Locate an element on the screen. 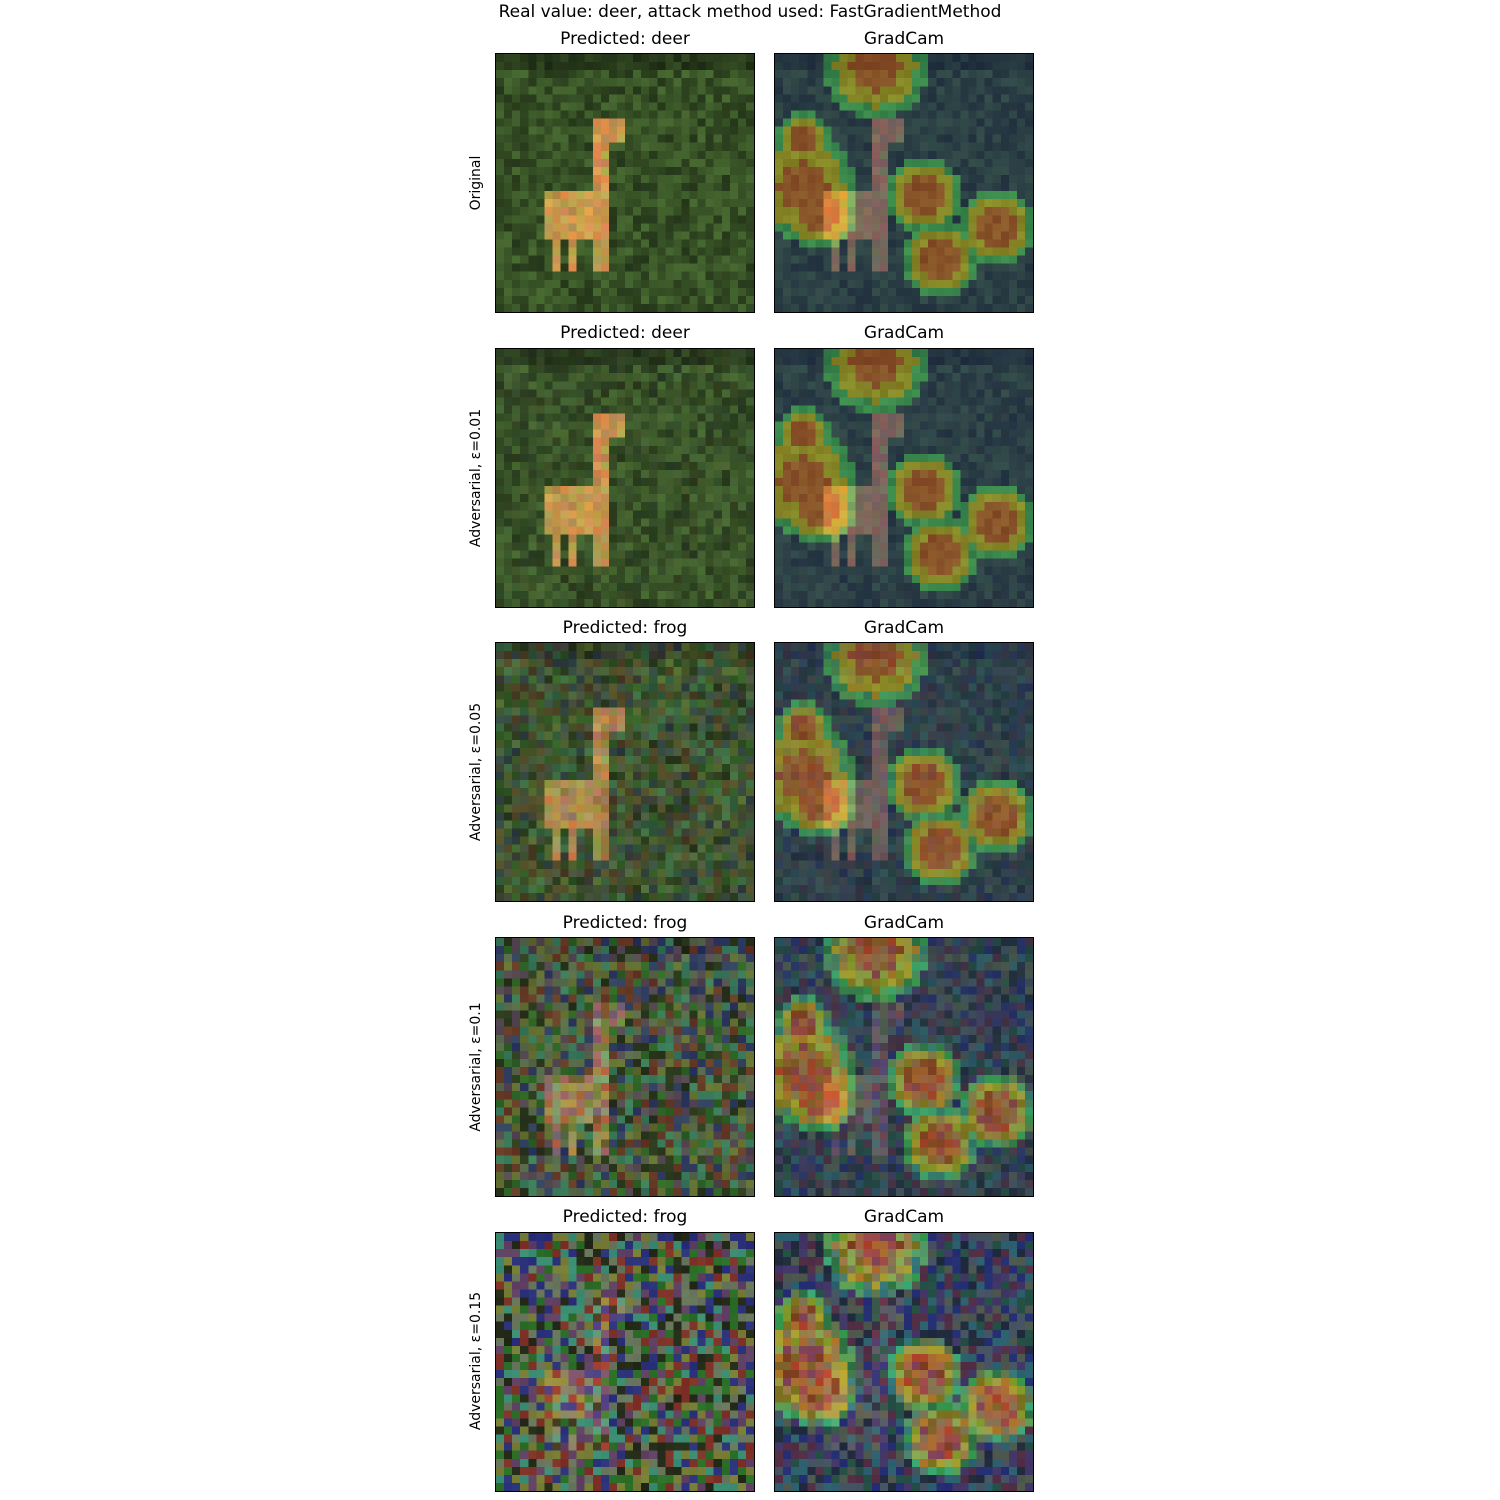 The height and width of the screenshot is (1500, 1500). gradcam-title-eps-0.1: GradCam is located at coordinates (904, 923).